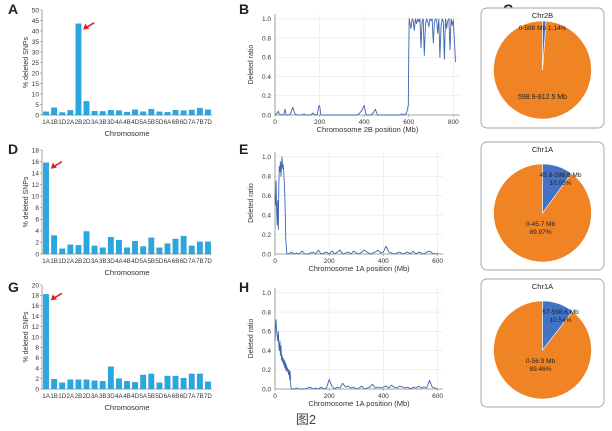  I want to click on y-tick-label: 0.6, so click(266, 58).